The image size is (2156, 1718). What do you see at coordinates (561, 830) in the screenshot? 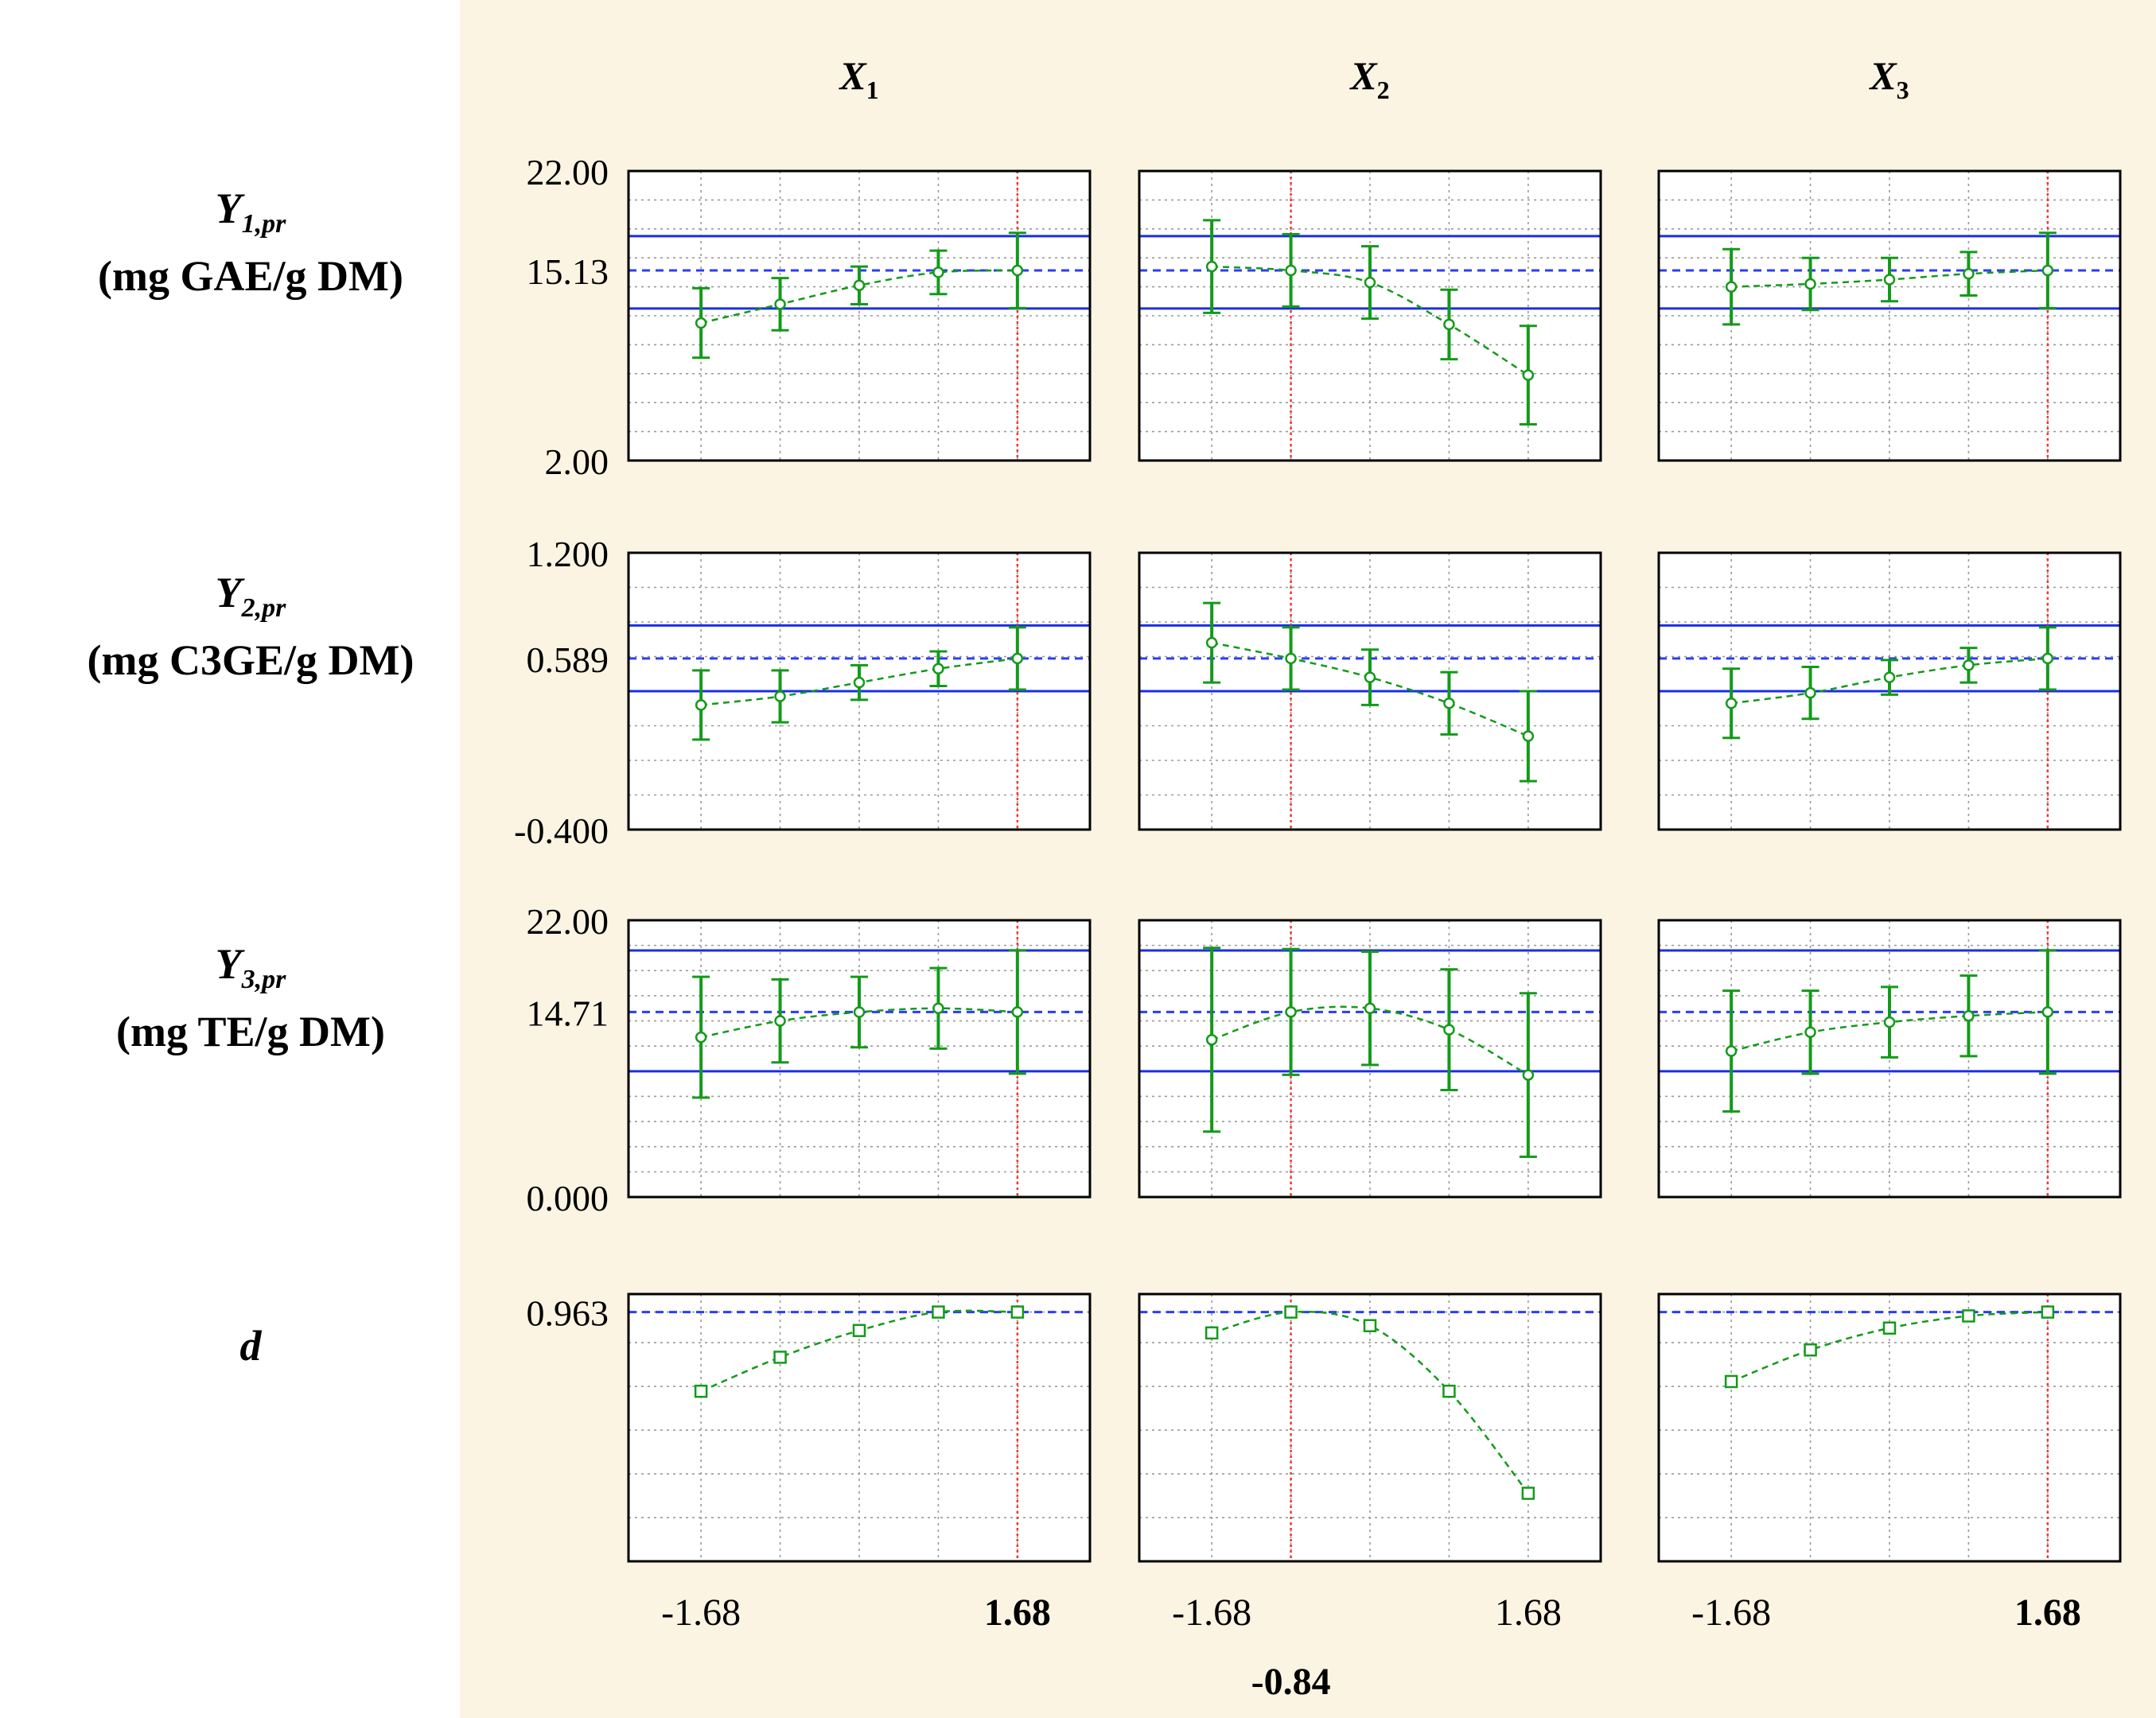
I see `y-tick-label: -0.400` at bounding box center [561, 830].